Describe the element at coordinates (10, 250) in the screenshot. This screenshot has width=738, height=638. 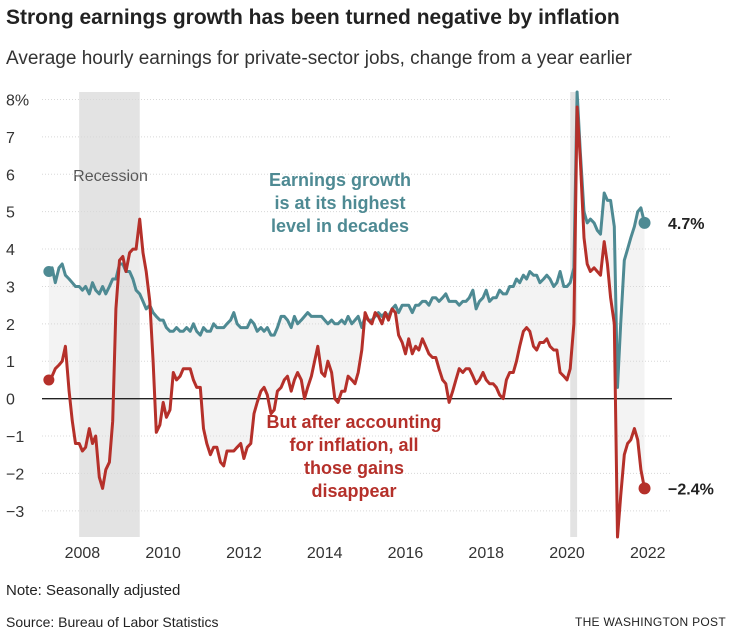
I see `y-tick-label: 4` at that location.